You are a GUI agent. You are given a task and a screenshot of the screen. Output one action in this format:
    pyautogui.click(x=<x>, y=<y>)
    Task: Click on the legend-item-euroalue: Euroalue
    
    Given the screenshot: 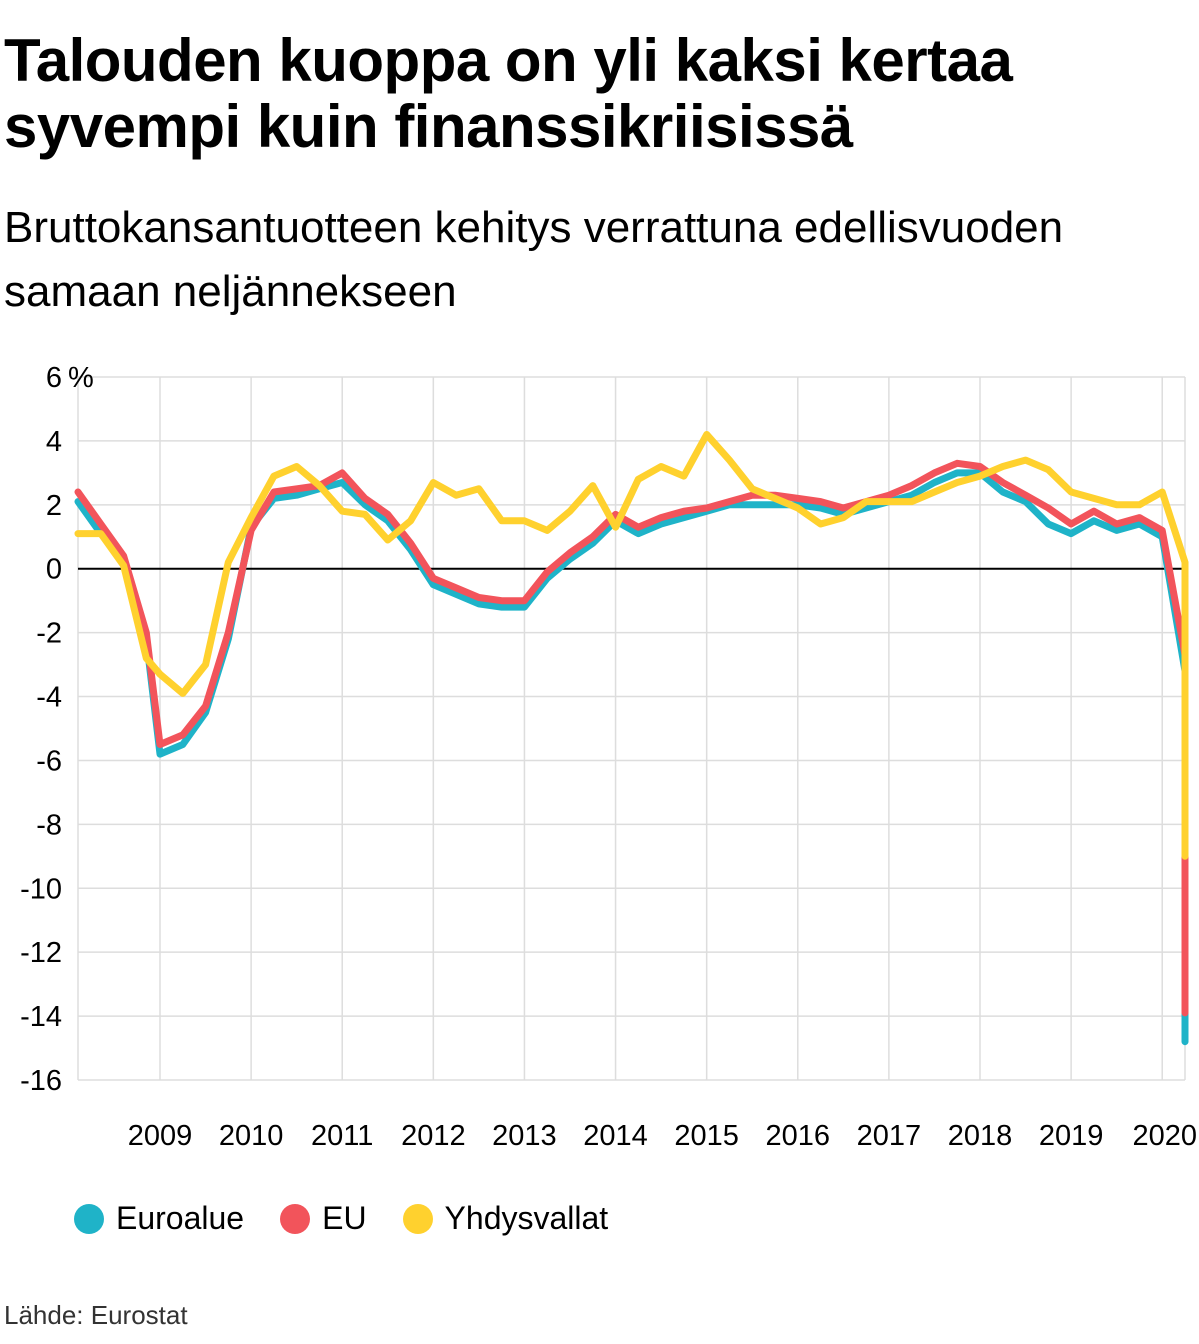 What is the action you would take?
    pyautogui.click(x=159, y=1218)
    